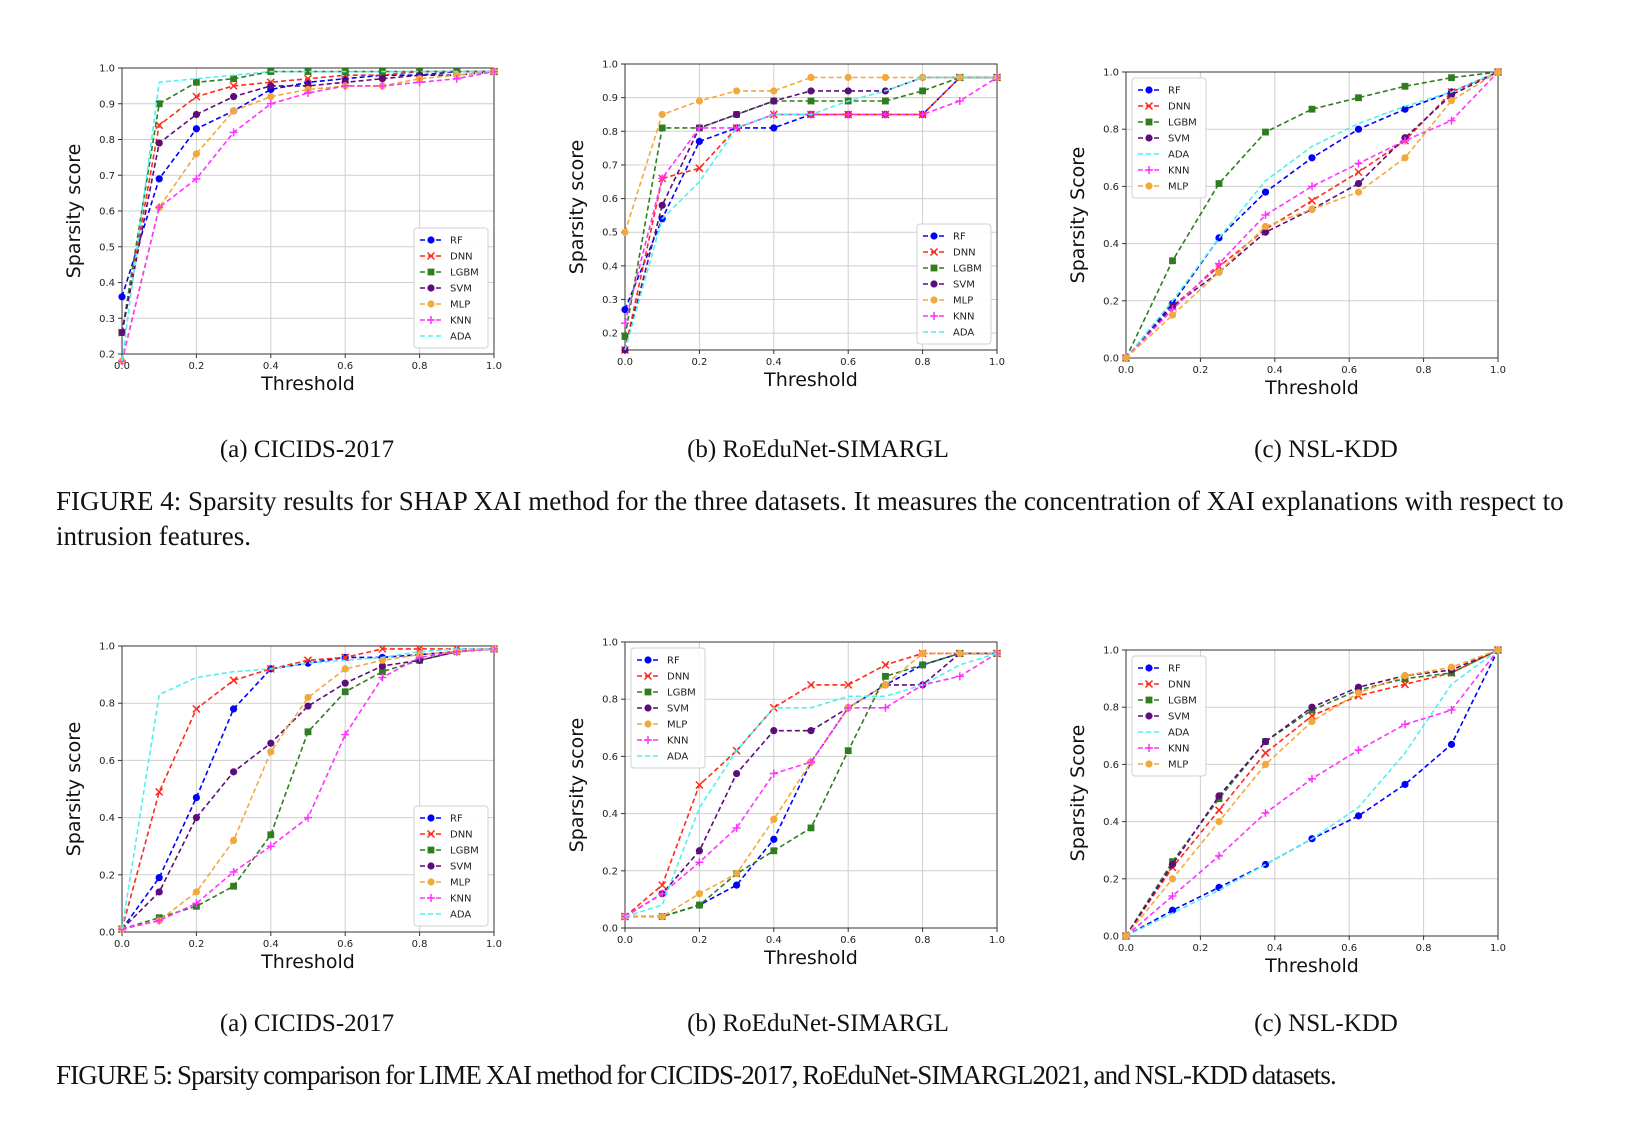  I want to click on x-tick-label: 1.0, so click(494, 366).